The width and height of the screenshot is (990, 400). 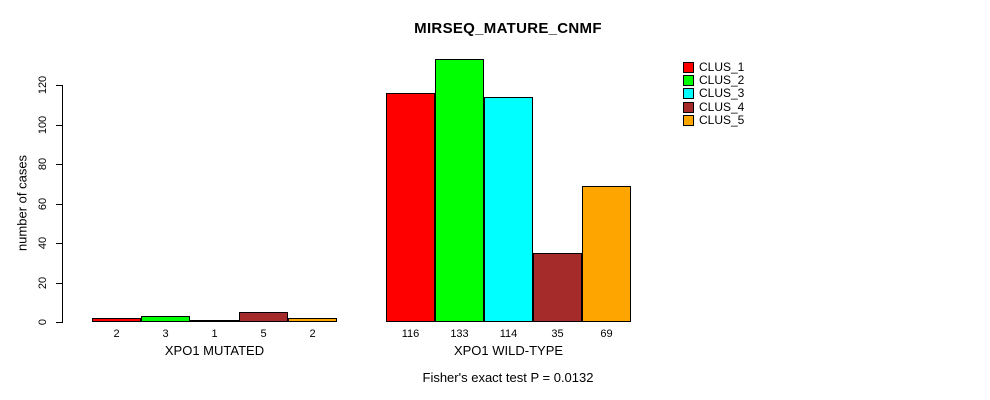 What do you see at coordinates (43, 204) in the screenshot?
I see `y-axis-tick-label: 60` at bounding box center [43, 204].